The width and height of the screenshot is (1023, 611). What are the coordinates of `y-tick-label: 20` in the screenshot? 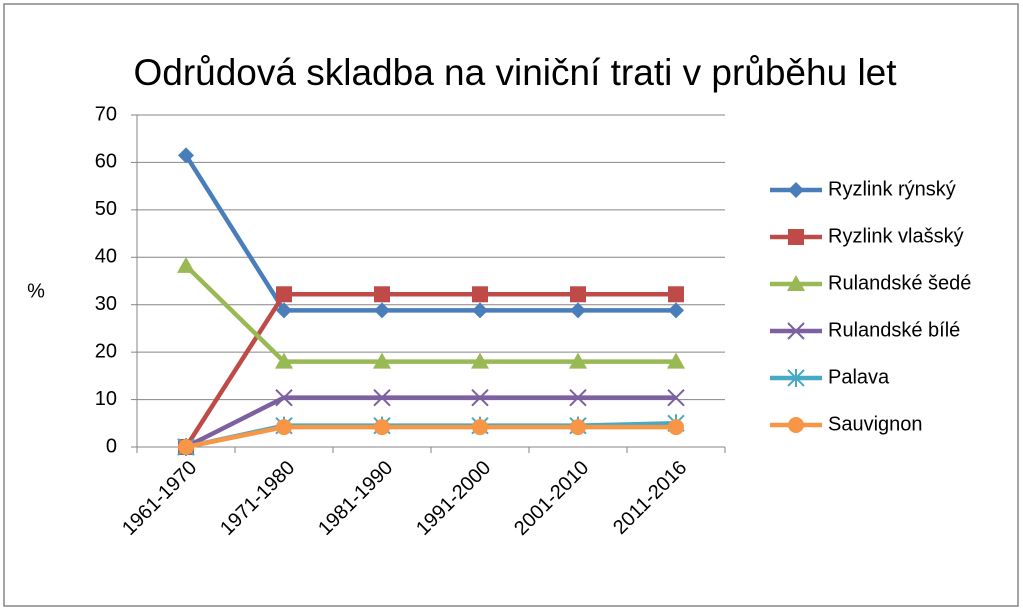 It's located at (106, 351).